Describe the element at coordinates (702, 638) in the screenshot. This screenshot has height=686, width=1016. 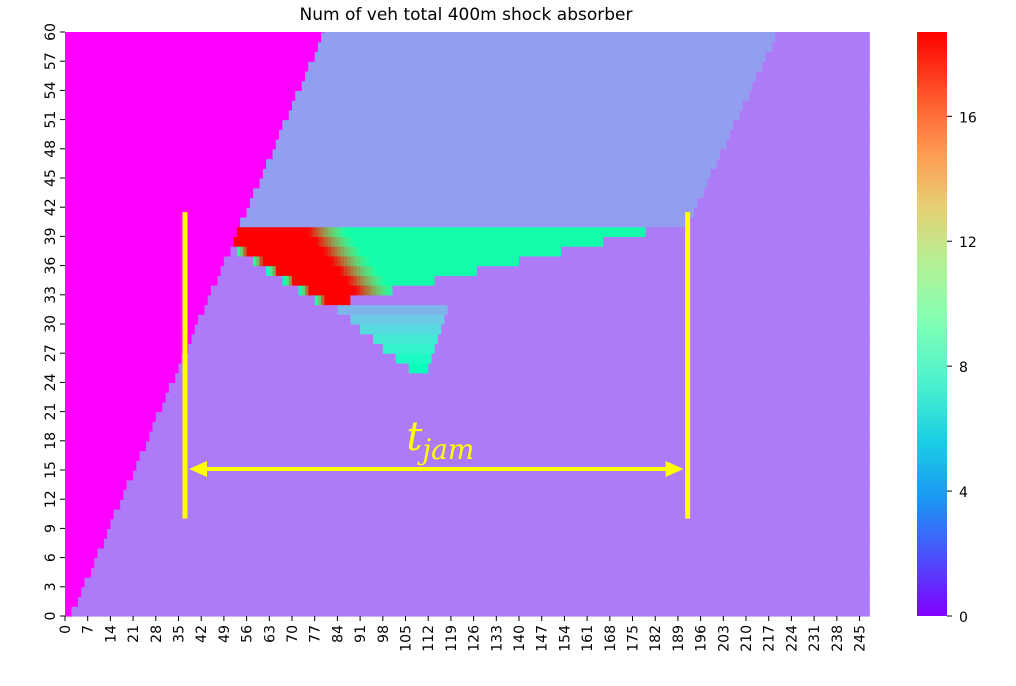
I see `x-tick-label: 196` at that location.